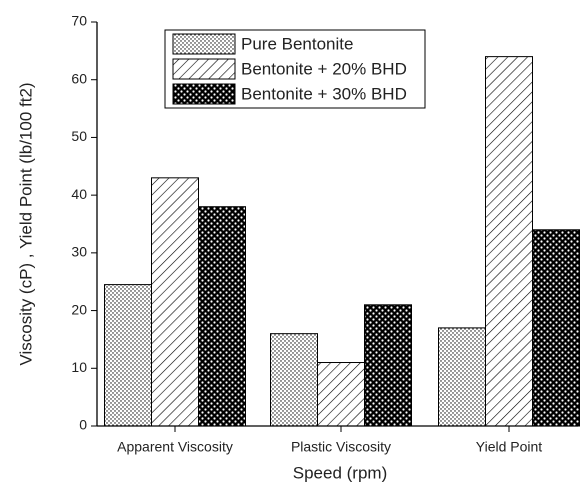 The image size is (581, 489). What do you see at coordinates (79, 78) in the screenshot?
I see `y-tick-label: 60` at bounding box center [79, 78].